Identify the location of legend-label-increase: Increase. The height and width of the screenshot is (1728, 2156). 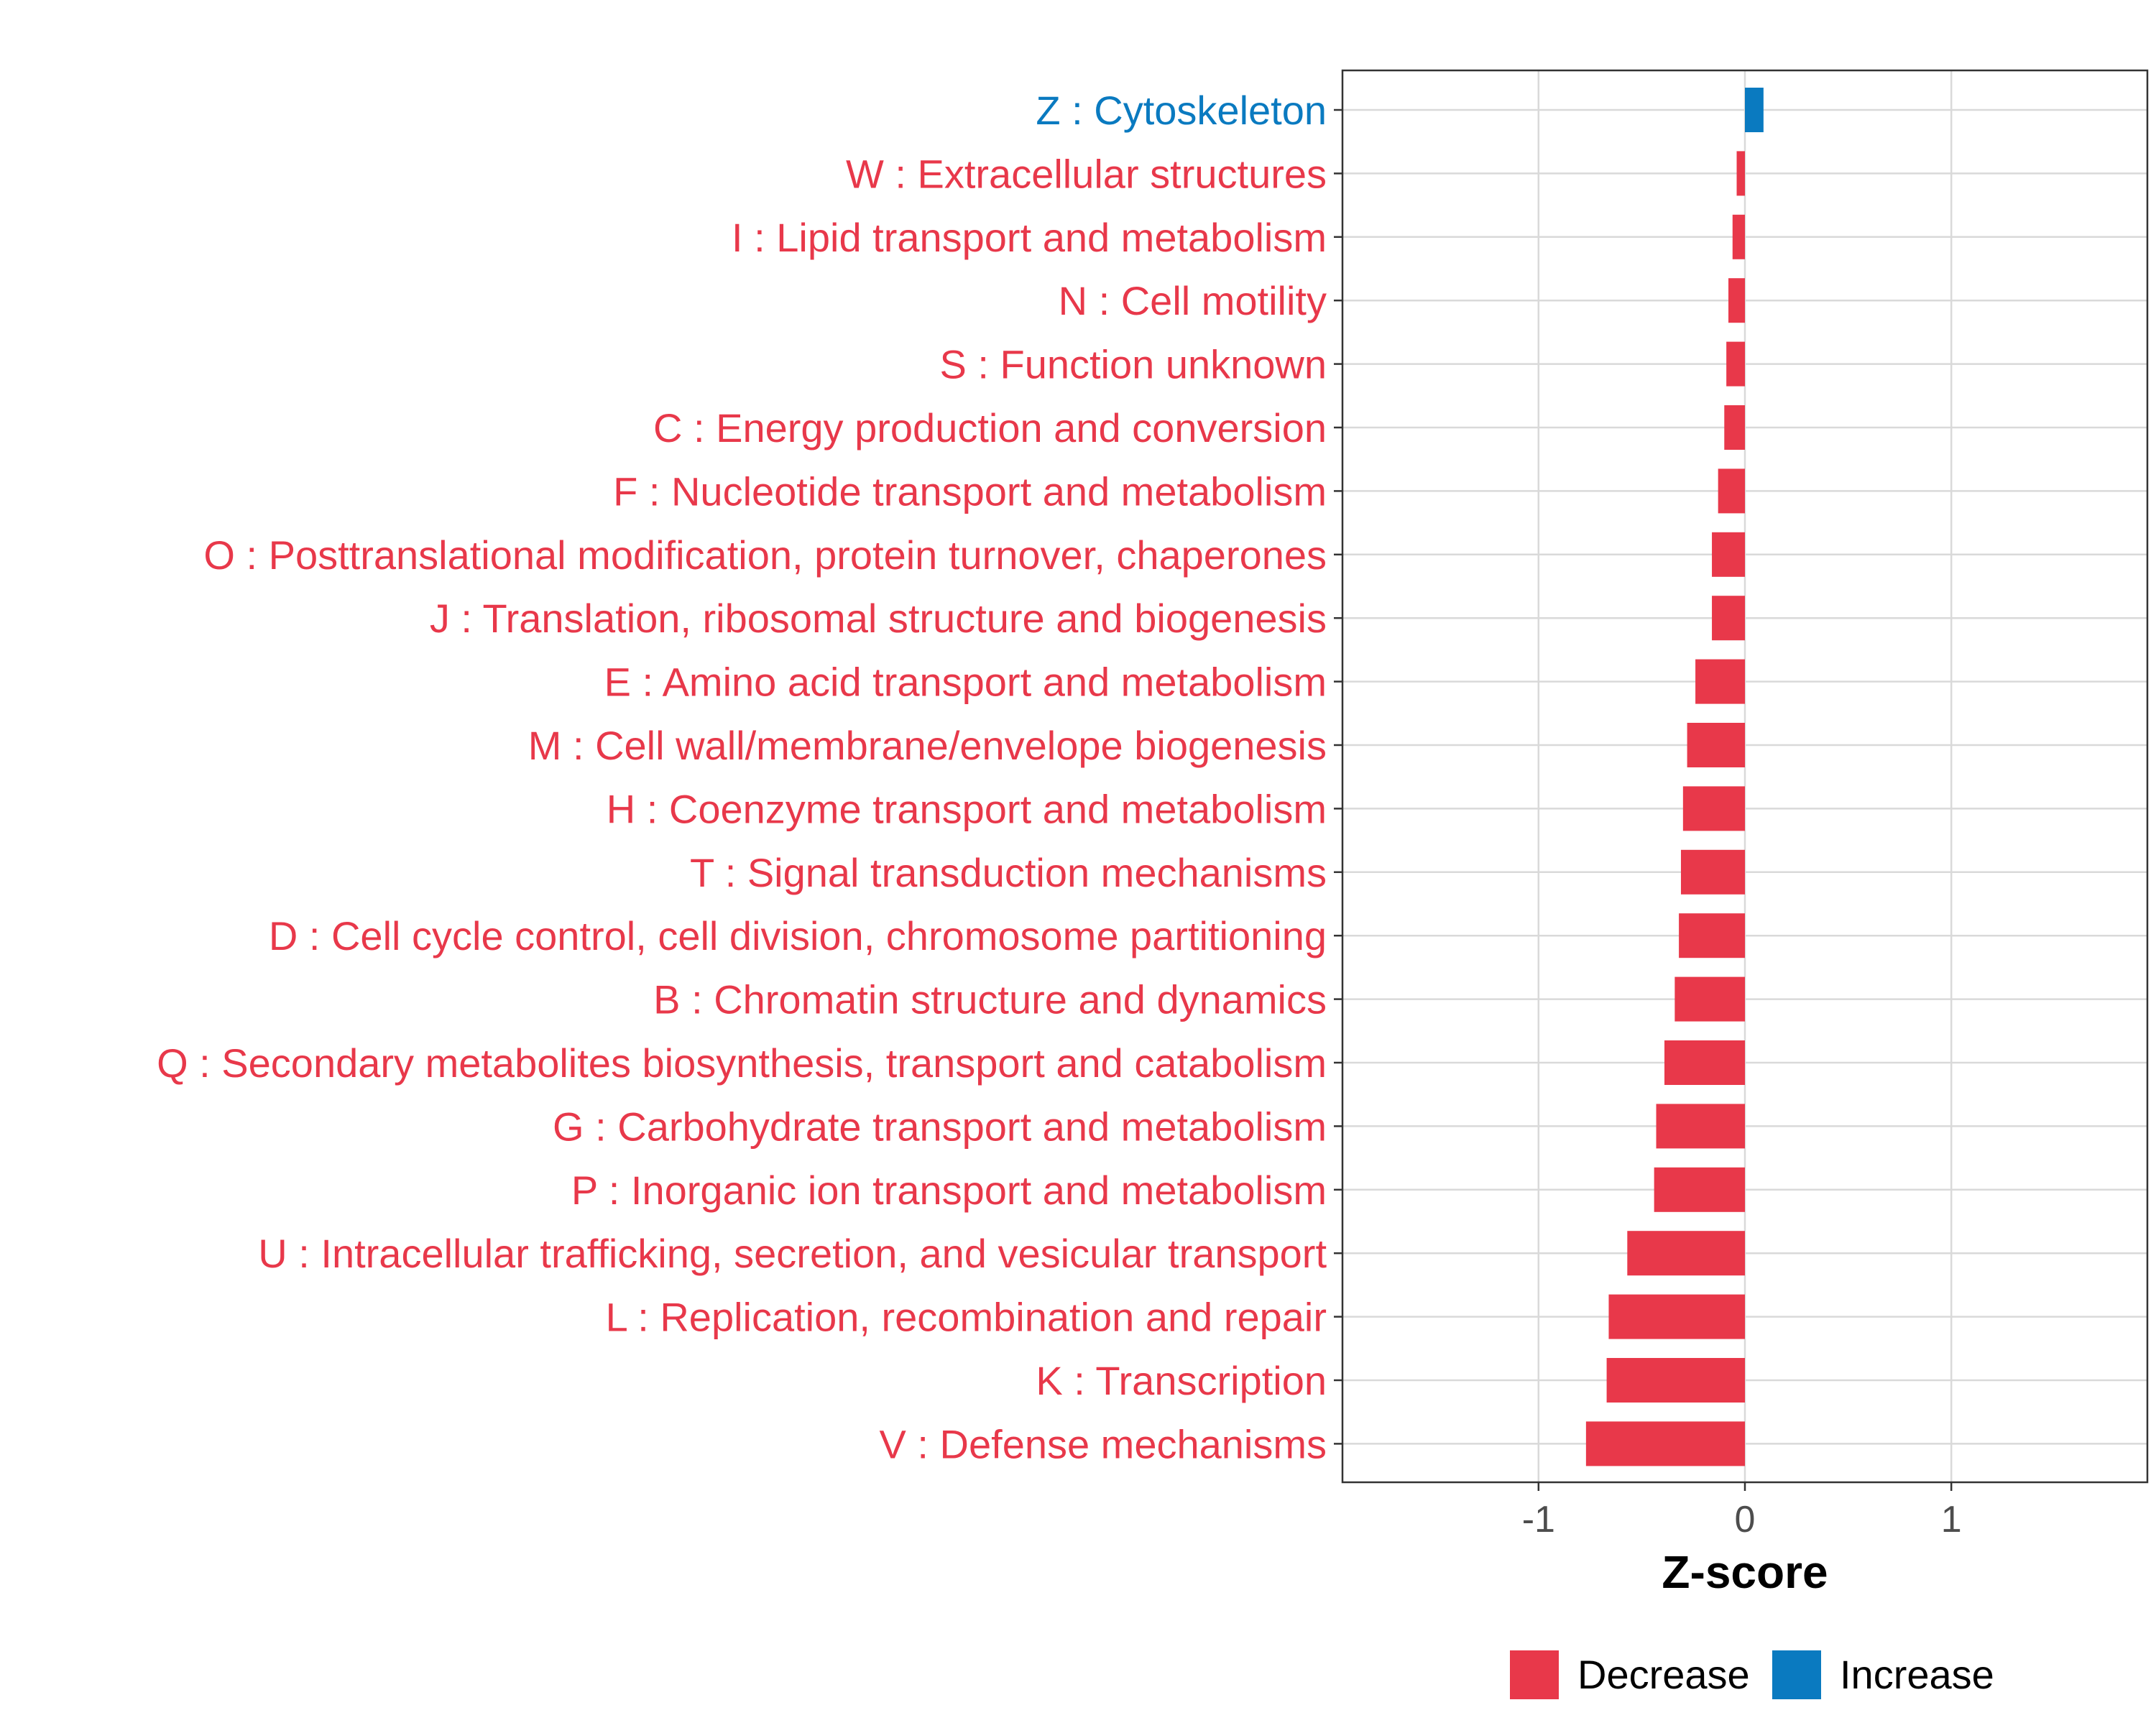
(1917, 1675).